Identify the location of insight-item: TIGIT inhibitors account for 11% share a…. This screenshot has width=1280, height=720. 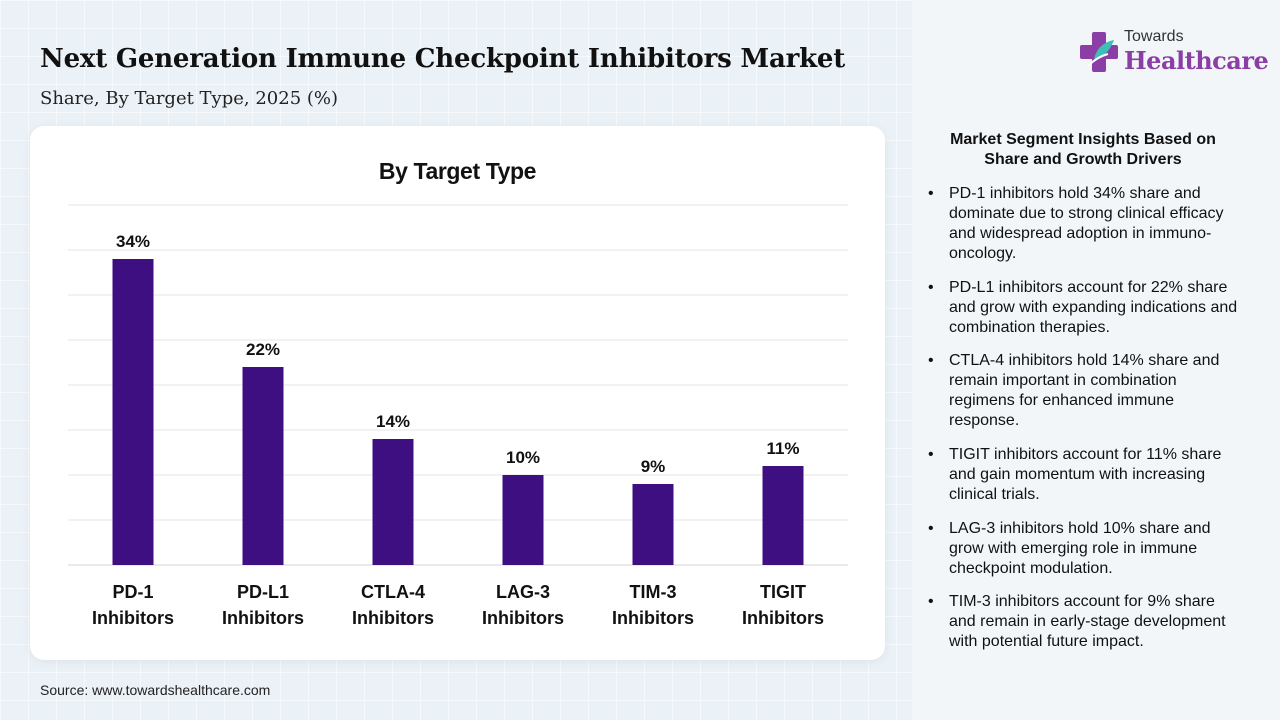
(1087, 475).